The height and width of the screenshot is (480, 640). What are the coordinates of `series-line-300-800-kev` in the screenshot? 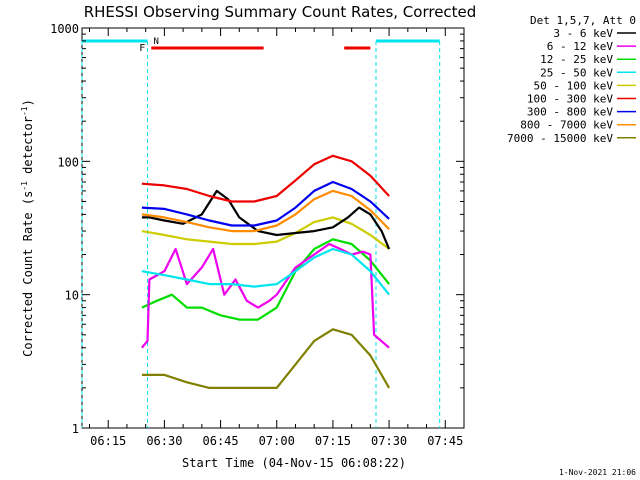 It's located at (265, 203).